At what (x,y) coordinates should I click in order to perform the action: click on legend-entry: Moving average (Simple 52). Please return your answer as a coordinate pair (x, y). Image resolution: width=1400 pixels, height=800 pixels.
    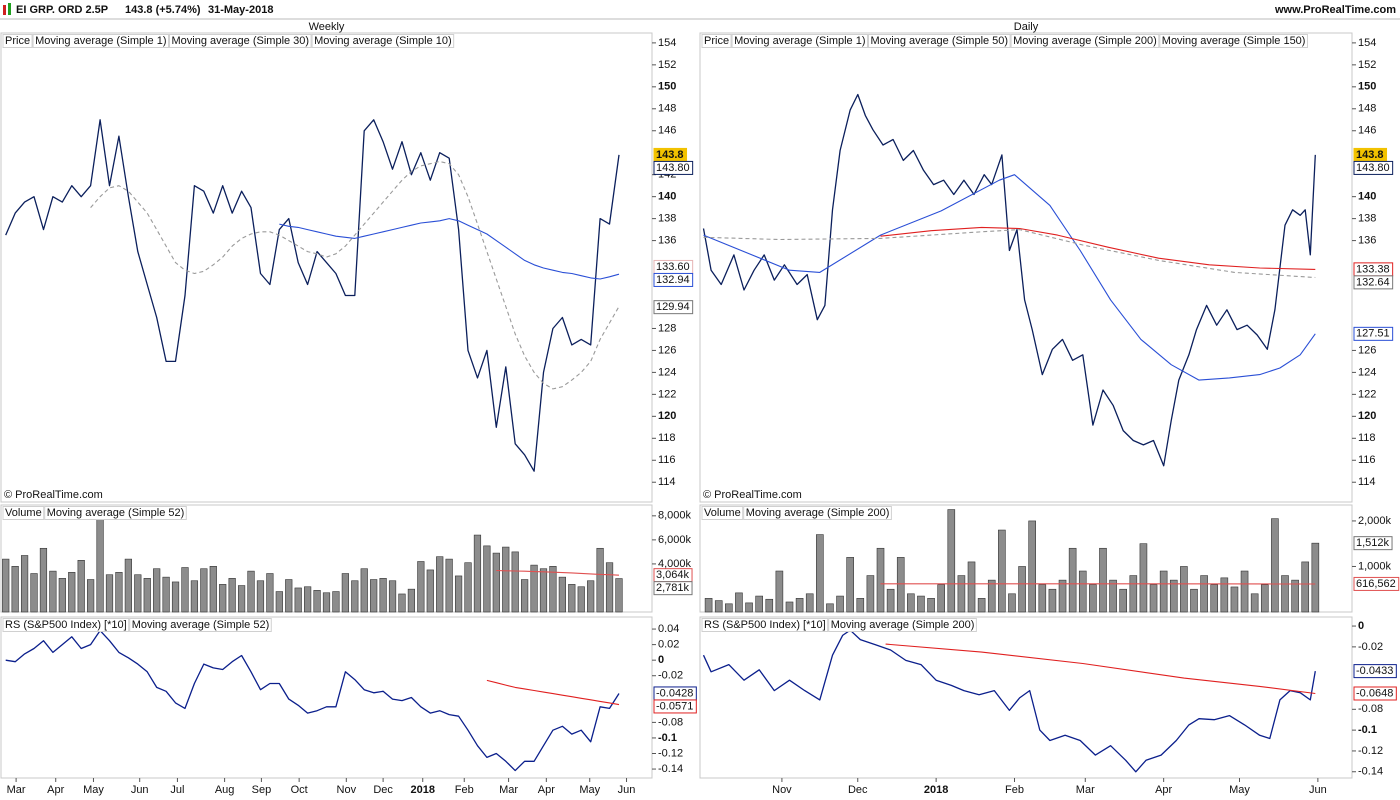
    Looking at the image, I should click on (201, 625).